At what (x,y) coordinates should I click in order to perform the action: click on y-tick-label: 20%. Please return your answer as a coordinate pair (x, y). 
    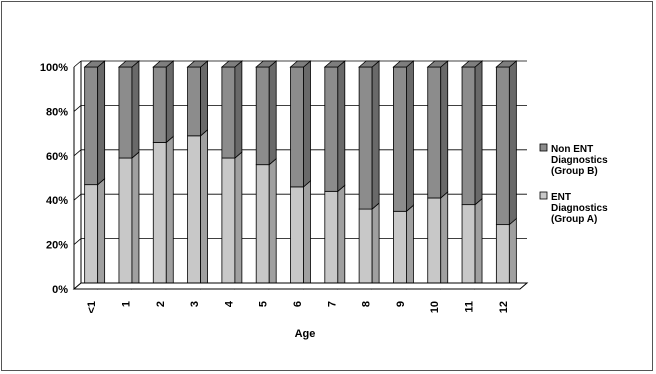
    Looking at the image, I should click on (57, 246).